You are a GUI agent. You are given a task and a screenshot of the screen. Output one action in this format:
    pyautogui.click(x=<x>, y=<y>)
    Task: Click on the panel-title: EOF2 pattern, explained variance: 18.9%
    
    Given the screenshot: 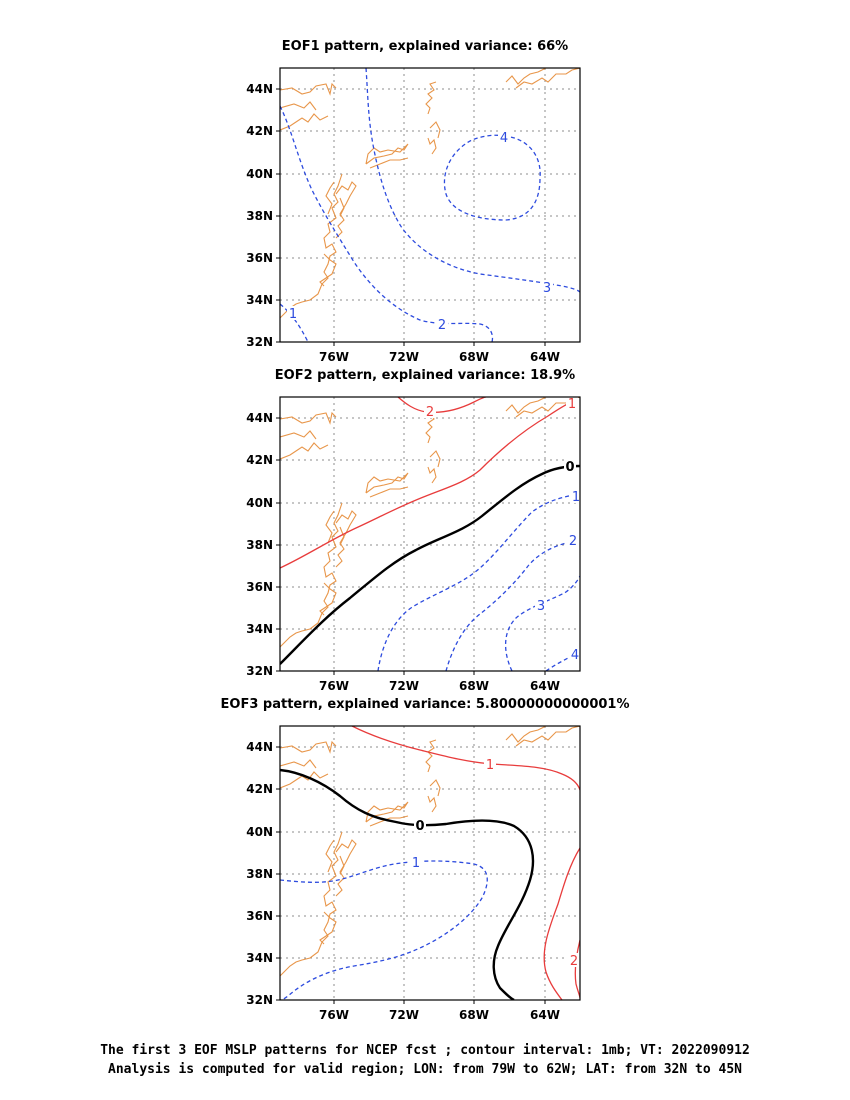 What is the action you would take?
    pyautogui.click(x=425, y=375)
    